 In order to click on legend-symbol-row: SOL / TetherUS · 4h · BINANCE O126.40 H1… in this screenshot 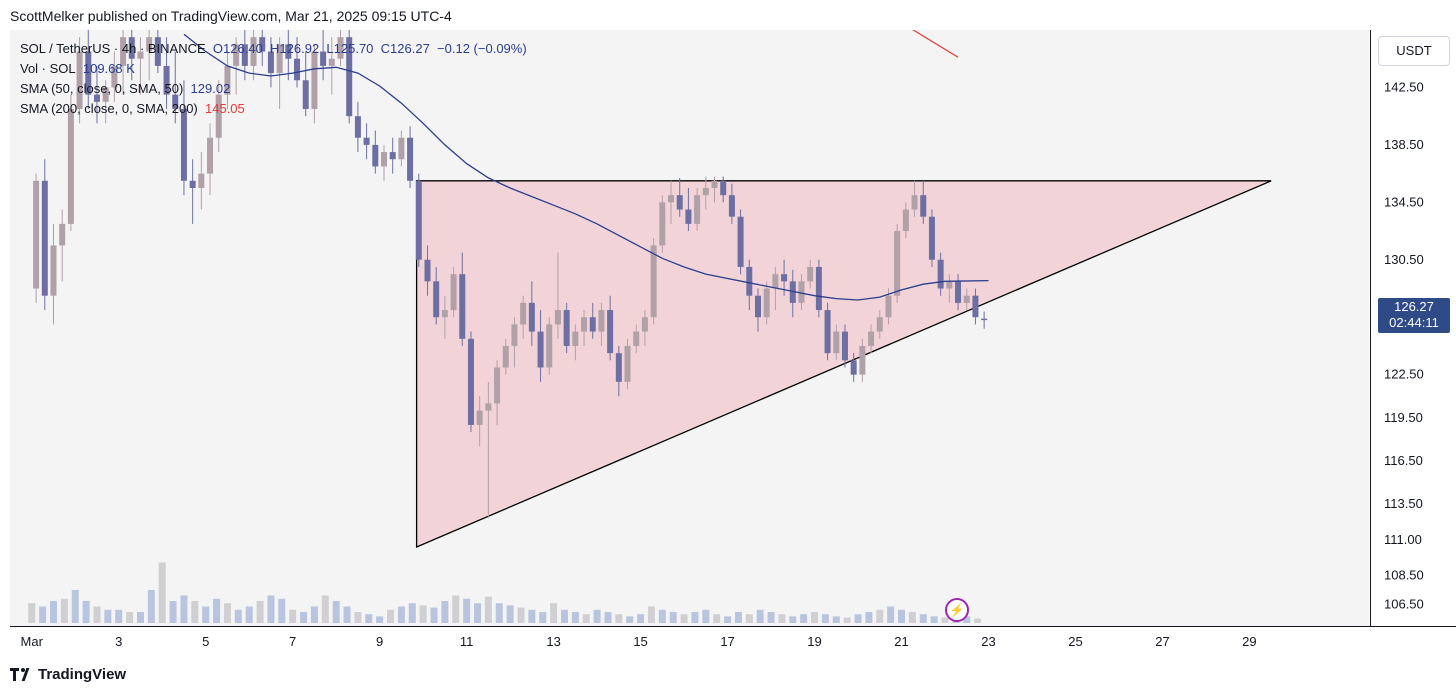, I will do `click(273, 49)`.